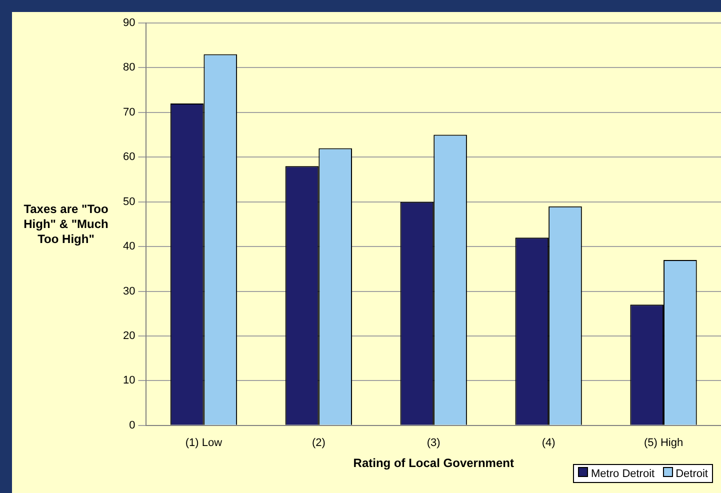 This screenshot has height=493, width=721. What do you see at coordinates (549, 443) in the screenshot?
I see `x-tick-label: (4)` at bounding box center [549, 443].